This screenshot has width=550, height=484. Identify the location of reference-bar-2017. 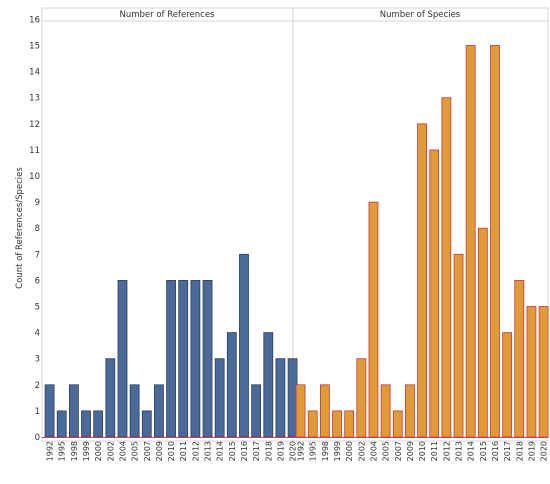
(256, 411).